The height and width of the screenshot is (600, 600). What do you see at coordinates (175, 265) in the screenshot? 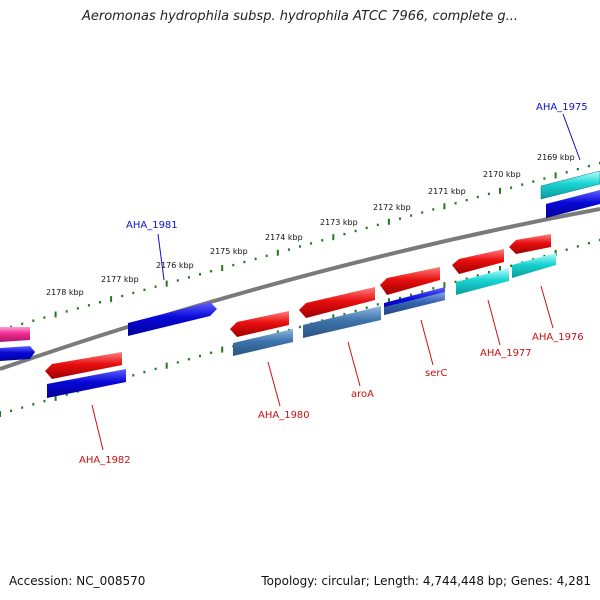
I see `tick-label-2176: 2176 kbp` at bounding box center [175, 265].